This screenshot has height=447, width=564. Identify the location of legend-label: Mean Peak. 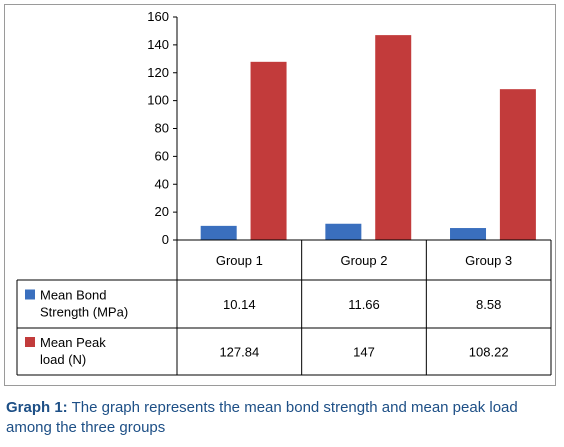
(73, 342).